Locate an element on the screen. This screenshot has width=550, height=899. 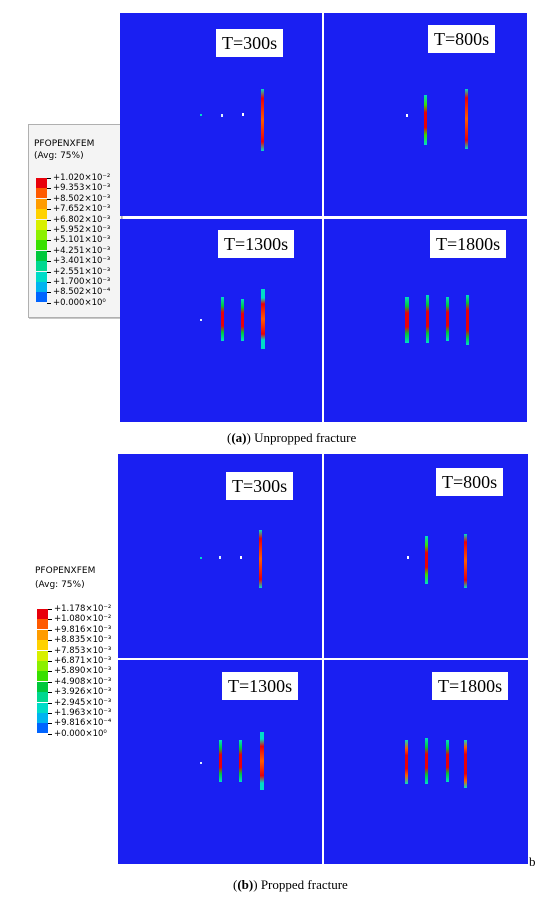
legend-row: +2.945×10⁻³ is located at coordinates (74, 705).